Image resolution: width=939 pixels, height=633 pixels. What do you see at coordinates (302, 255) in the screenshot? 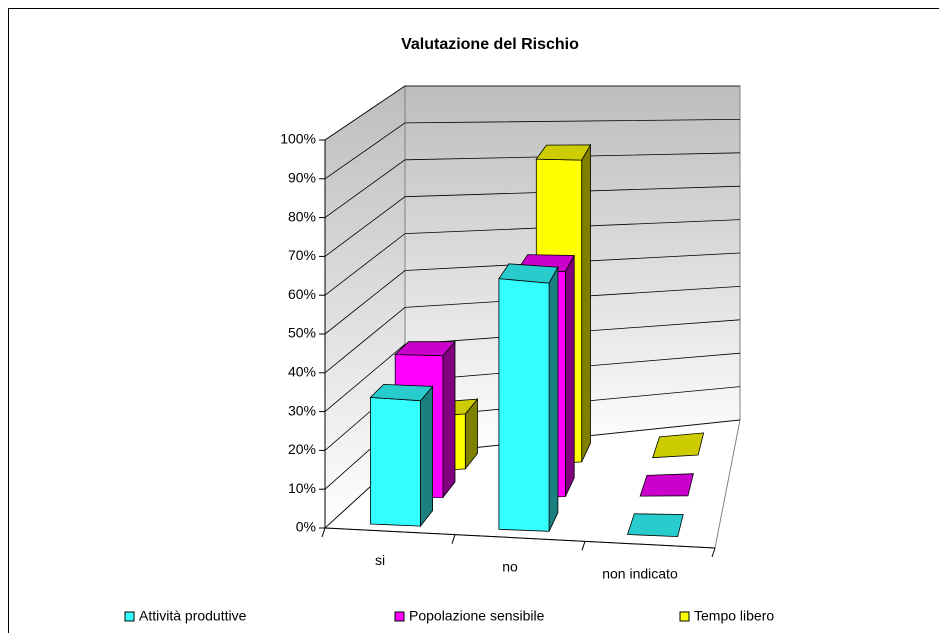
I see `y-tick-label: 70%` at bounding box center [302, 255].